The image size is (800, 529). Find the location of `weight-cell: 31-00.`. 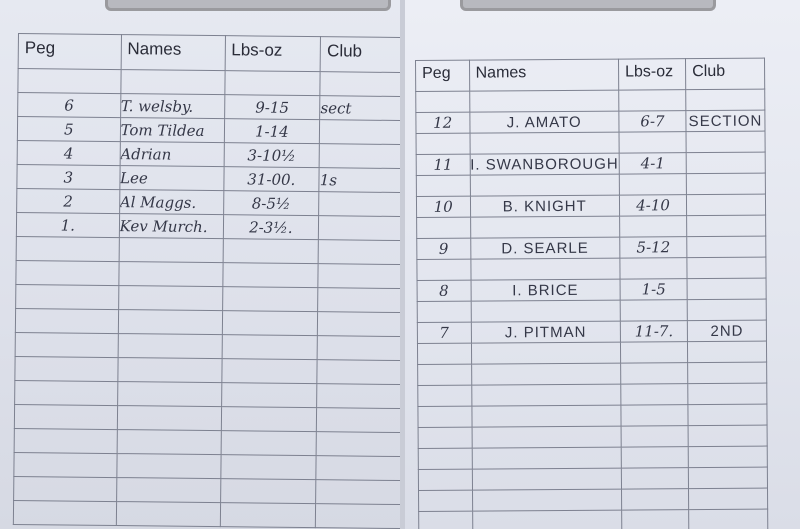

weight-cell: 31-00. is located at coordinates (271, 179).